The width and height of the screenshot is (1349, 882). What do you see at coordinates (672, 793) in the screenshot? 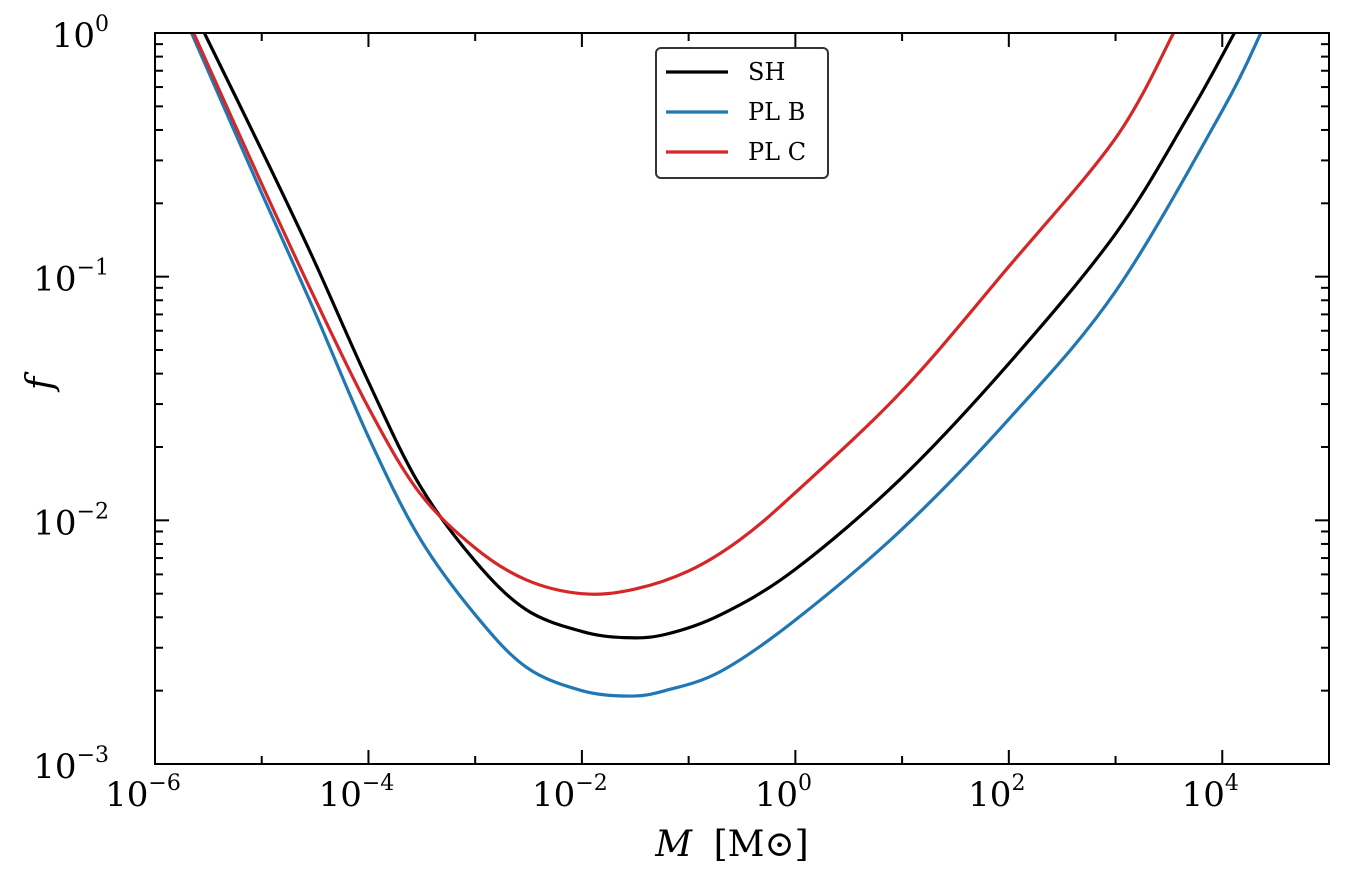
I see `x-tick-labels: 10⁻⁶ 10⁻⁴ 10⁻² 10⁰ 10² 10⁴` at bounding box center [672, 793].